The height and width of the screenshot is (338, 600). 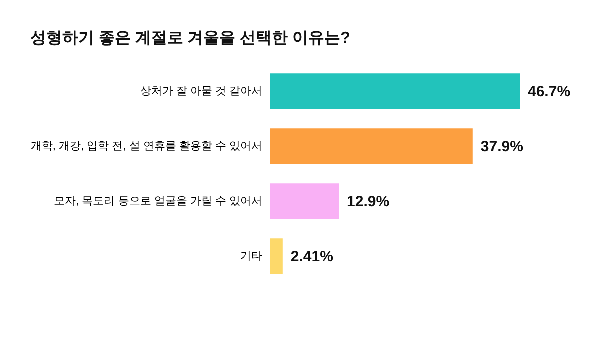 What do you see at coordinates (251, 256) in the screenshot?
I see `y-tick-label: 기타` at bounding box center [251, 256].